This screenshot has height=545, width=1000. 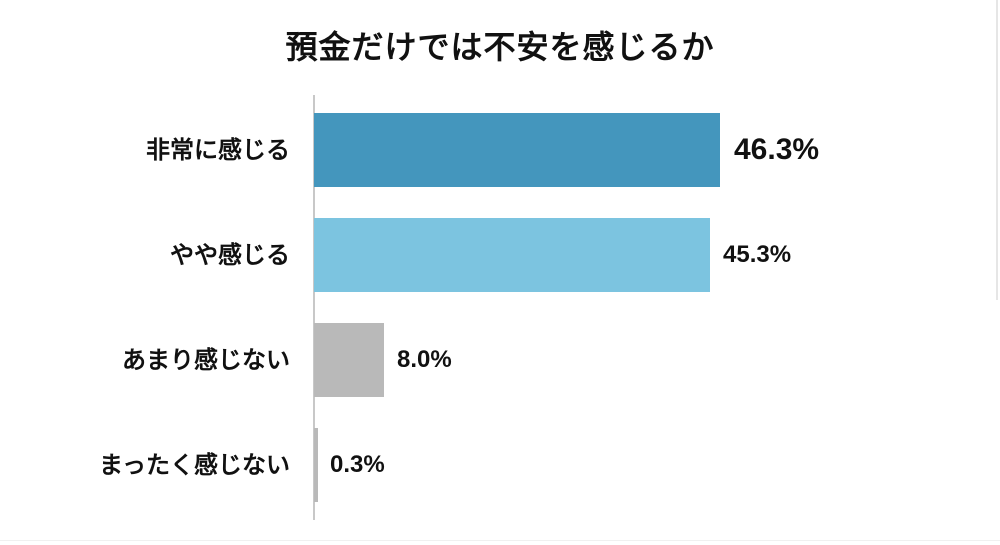 What do you see at coordinates (997, 150) in the screenshot?
I see `frame-border-right` at bounding box center [997, 150].